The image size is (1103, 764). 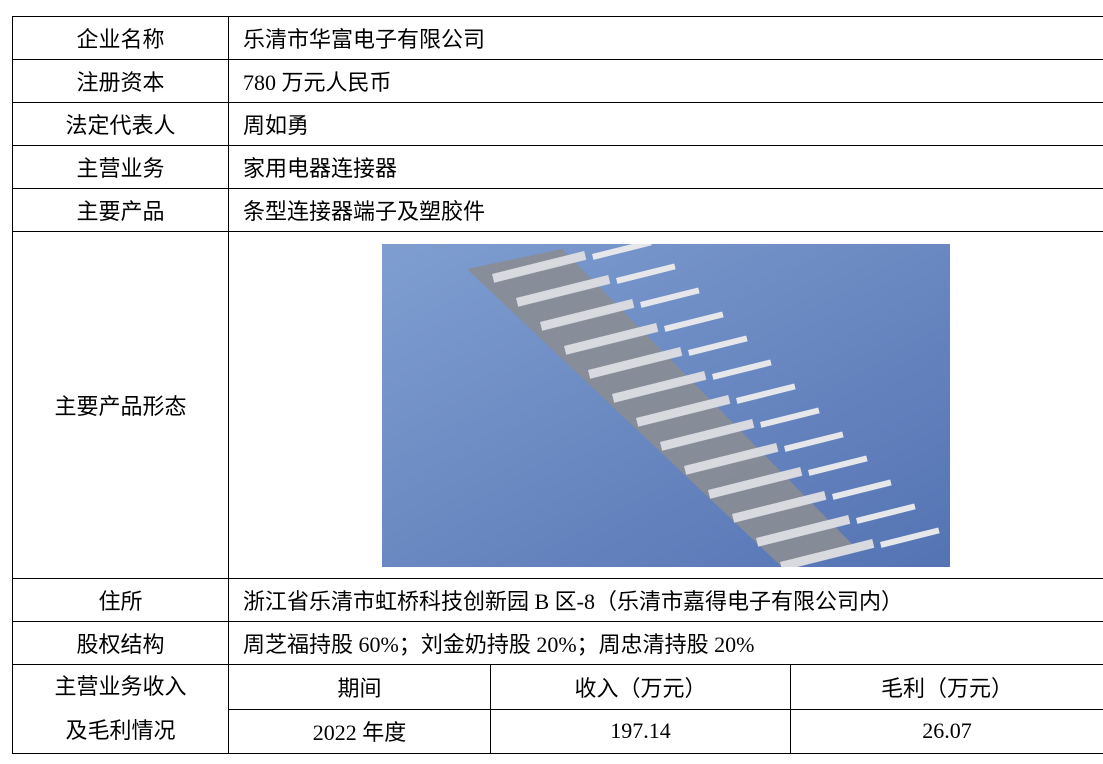 I want to click on row: 股权结构 周芝福持股 60%；刘金奶持股 20%；周忠清持股 20%, so click(x=557, y=643).